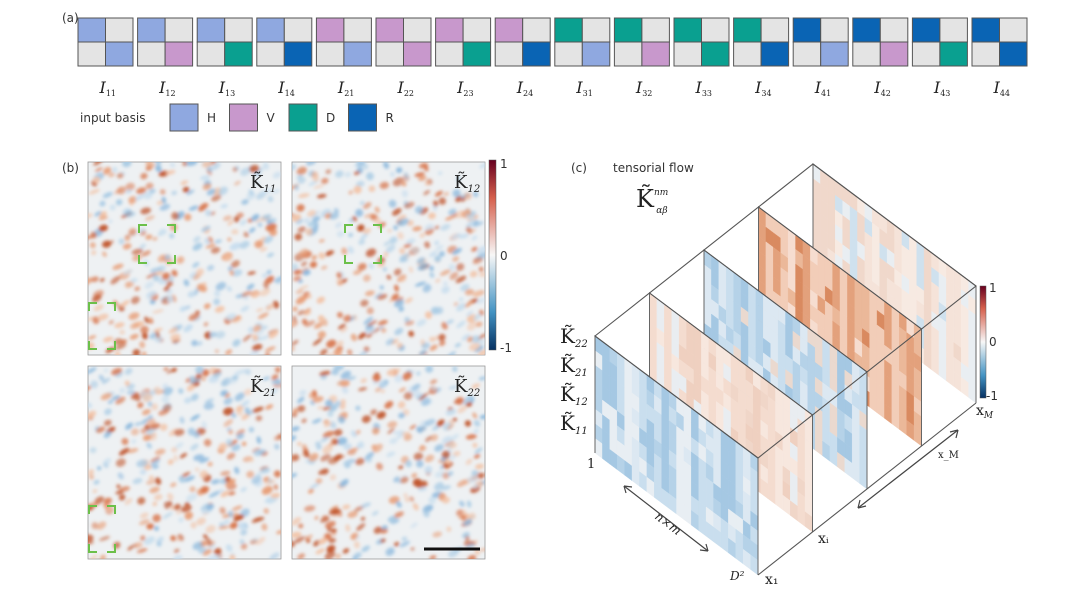 The width and height of the screenshot is (1067, 596). What do you see at coordinates (346, 88) in the screenshot?
I see `tile-label: I21` at bounding box center [346, 88].